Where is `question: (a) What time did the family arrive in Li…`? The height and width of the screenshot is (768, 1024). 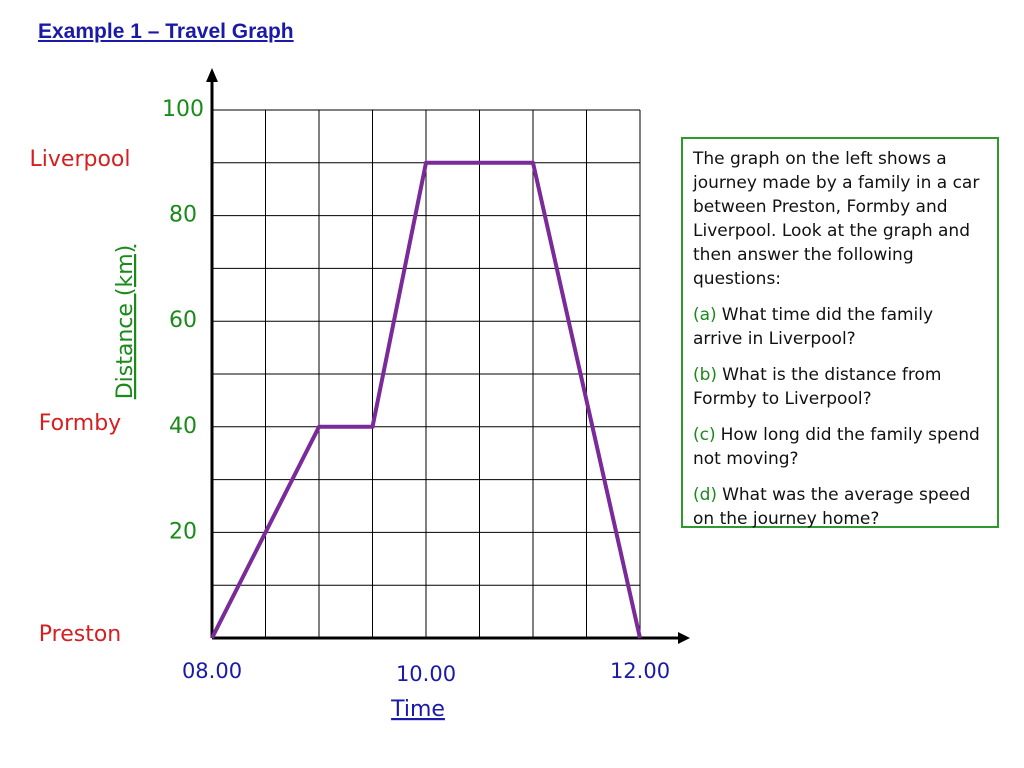
question: (a) What time did the family arrive in Li… is located at coordinates (840, 327).